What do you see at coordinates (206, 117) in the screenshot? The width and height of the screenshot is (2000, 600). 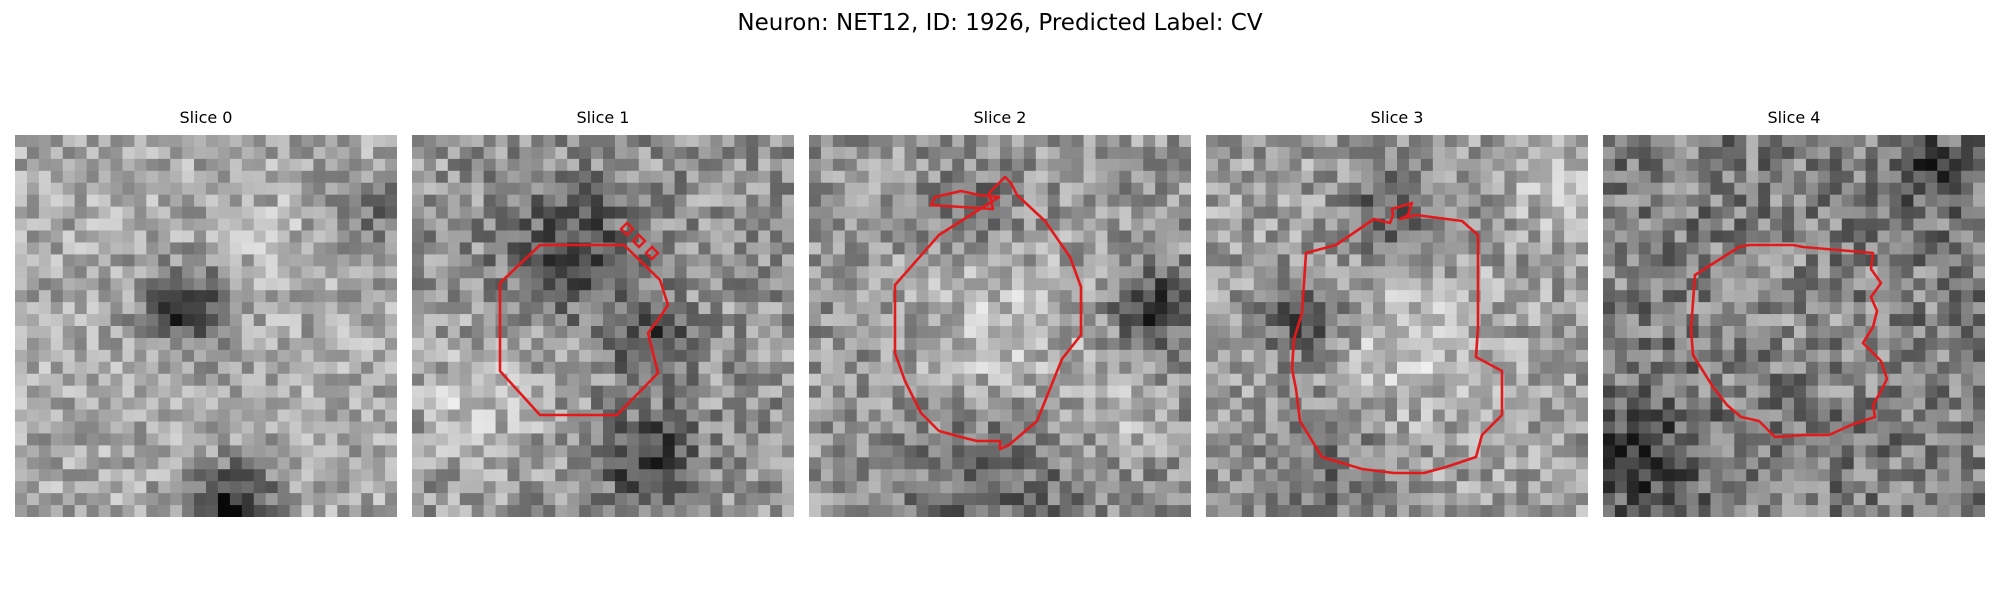 I see `slice-title: Slice 0` at bounding box center [206, 117].